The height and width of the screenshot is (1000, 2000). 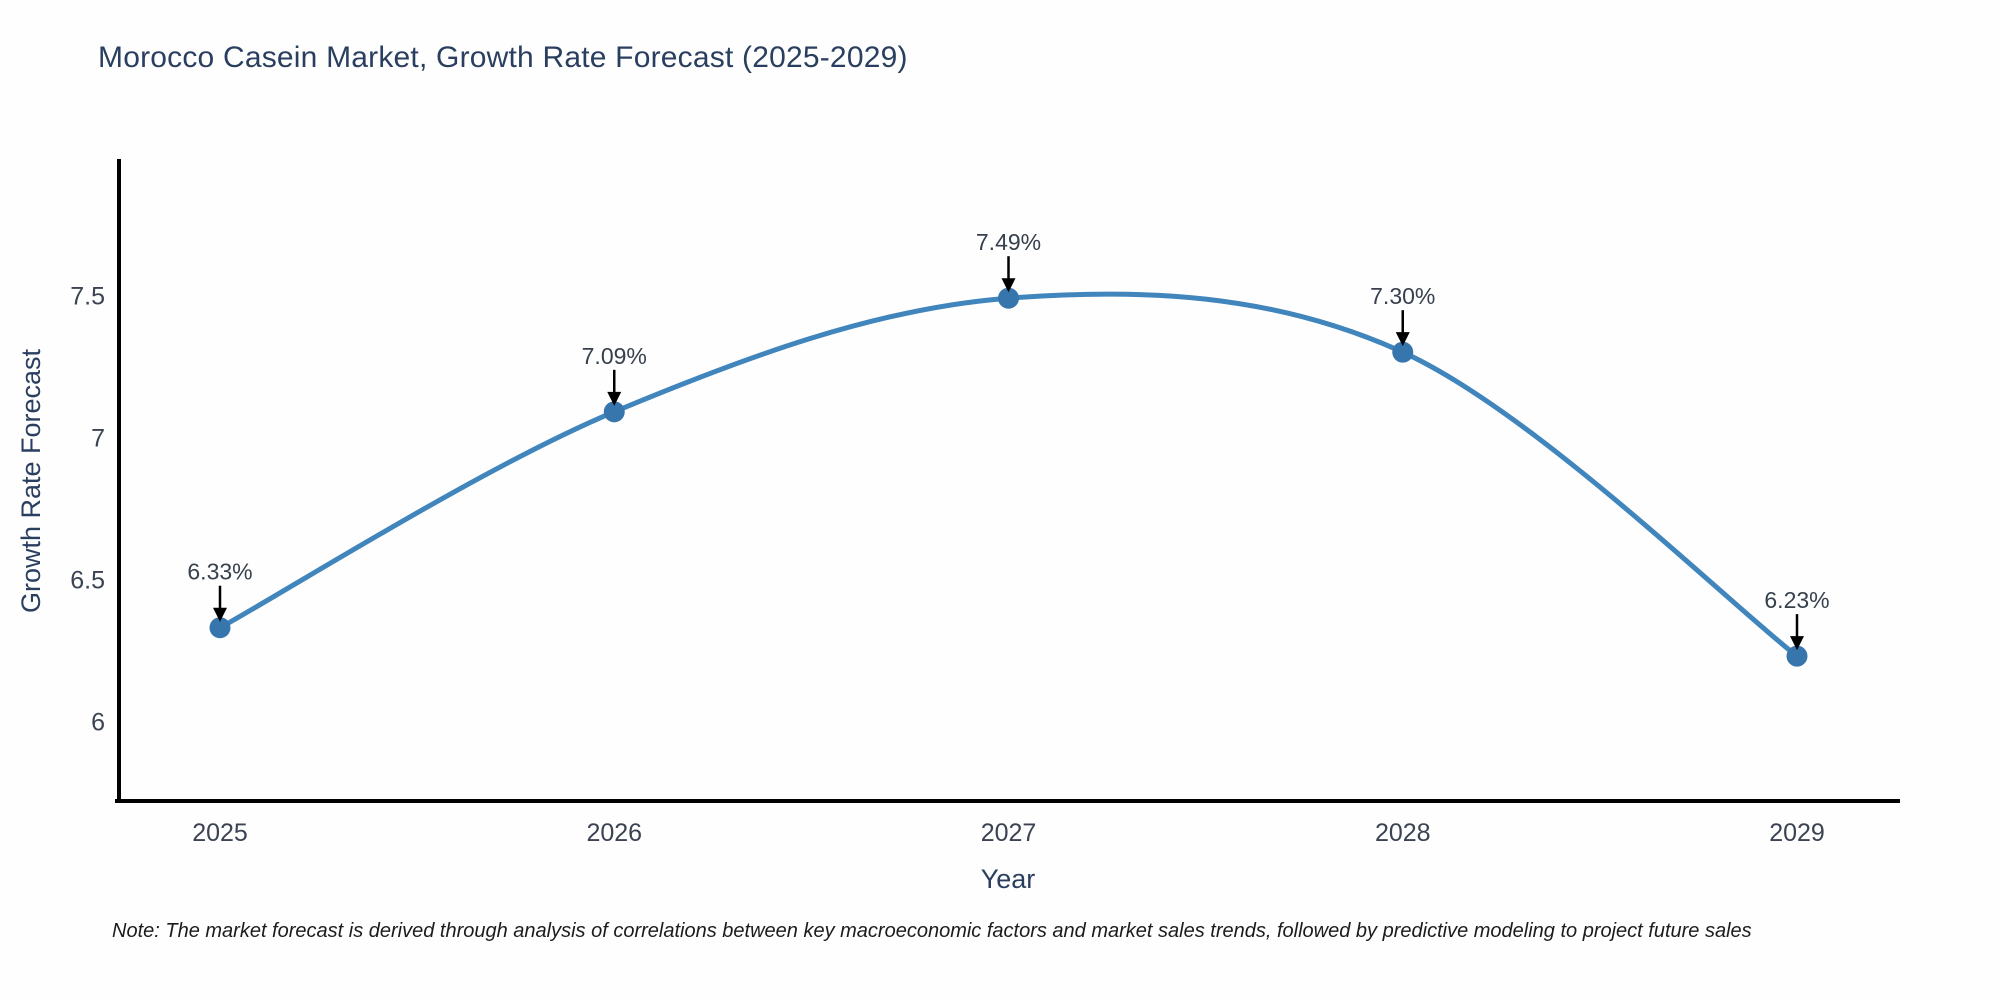 I want to click on annotation-label: 7.30%, so click(x=1402, y=296).